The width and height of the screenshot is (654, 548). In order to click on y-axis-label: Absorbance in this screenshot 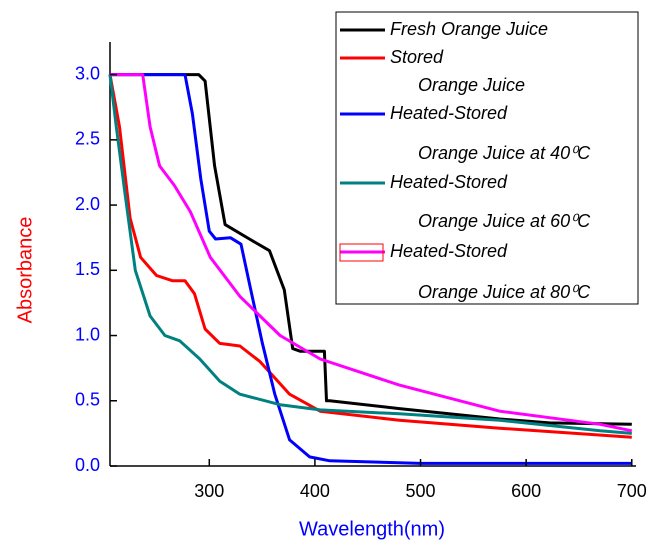, I will do `click(25, 270)`.